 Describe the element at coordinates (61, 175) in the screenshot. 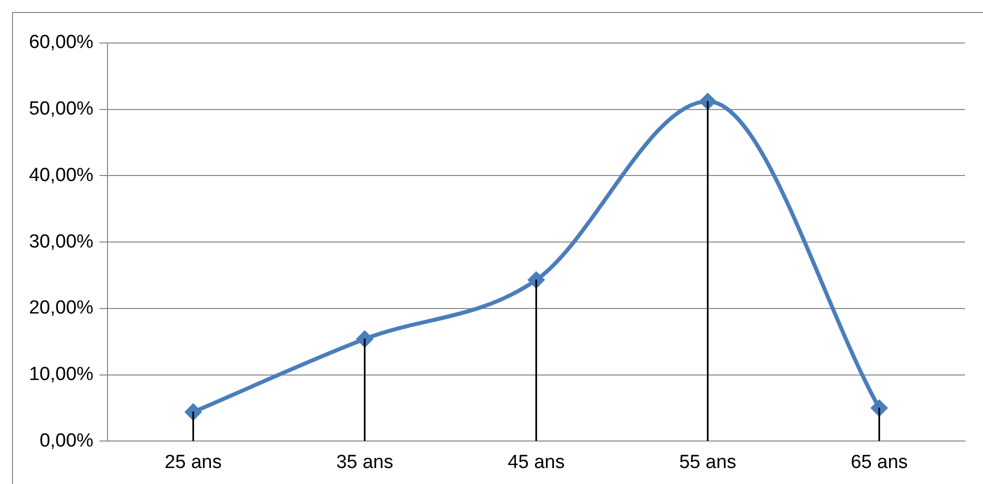

I see `y-tick-label: 40,00%` at that location.